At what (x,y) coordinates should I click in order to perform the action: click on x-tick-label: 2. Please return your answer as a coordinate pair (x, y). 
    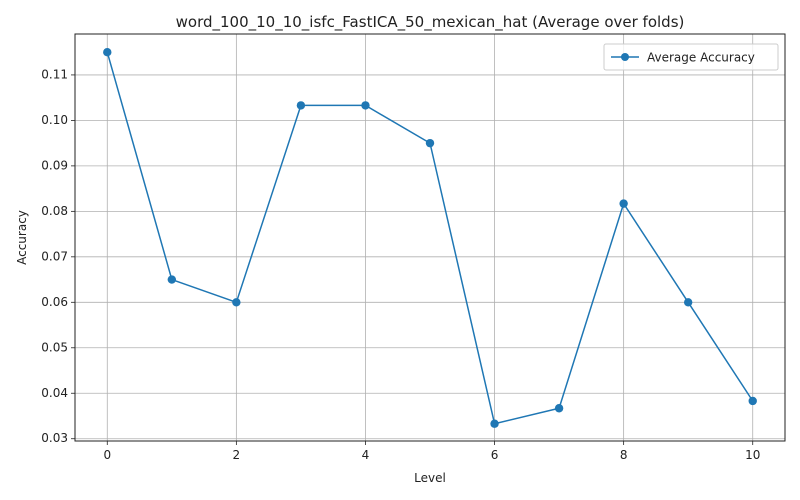
    Looking at the image, I should click on (237, 455).